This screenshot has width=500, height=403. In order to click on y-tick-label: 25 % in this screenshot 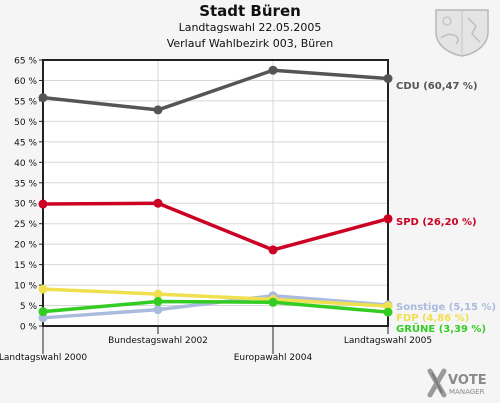, I will do `click(25, 225)`.